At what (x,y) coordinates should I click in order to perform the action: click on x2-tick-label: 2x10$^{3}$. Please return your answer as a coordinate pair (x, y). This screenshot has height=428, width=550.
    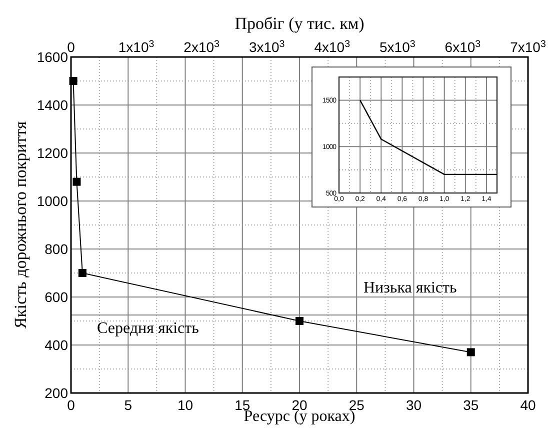
    Looking at the image, I should click on (202, 46).